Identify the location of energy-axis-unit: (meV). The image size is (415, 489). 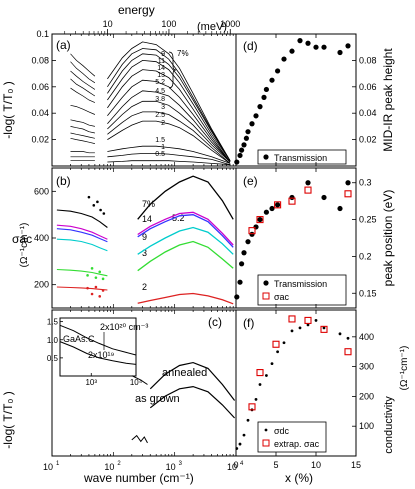
(212, 27).